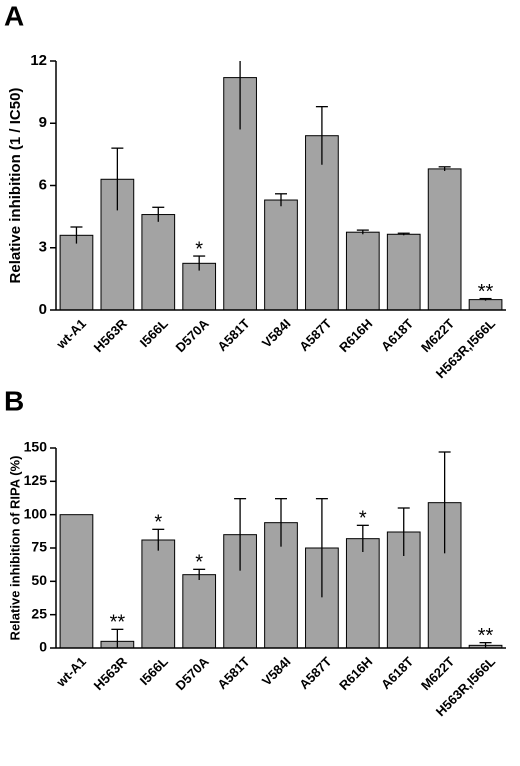 The image size is (520, 766). What do you see at coordinates (14, 400) in the screenshot?
I see `panel-letter: B` at bounding box center [14, 400].